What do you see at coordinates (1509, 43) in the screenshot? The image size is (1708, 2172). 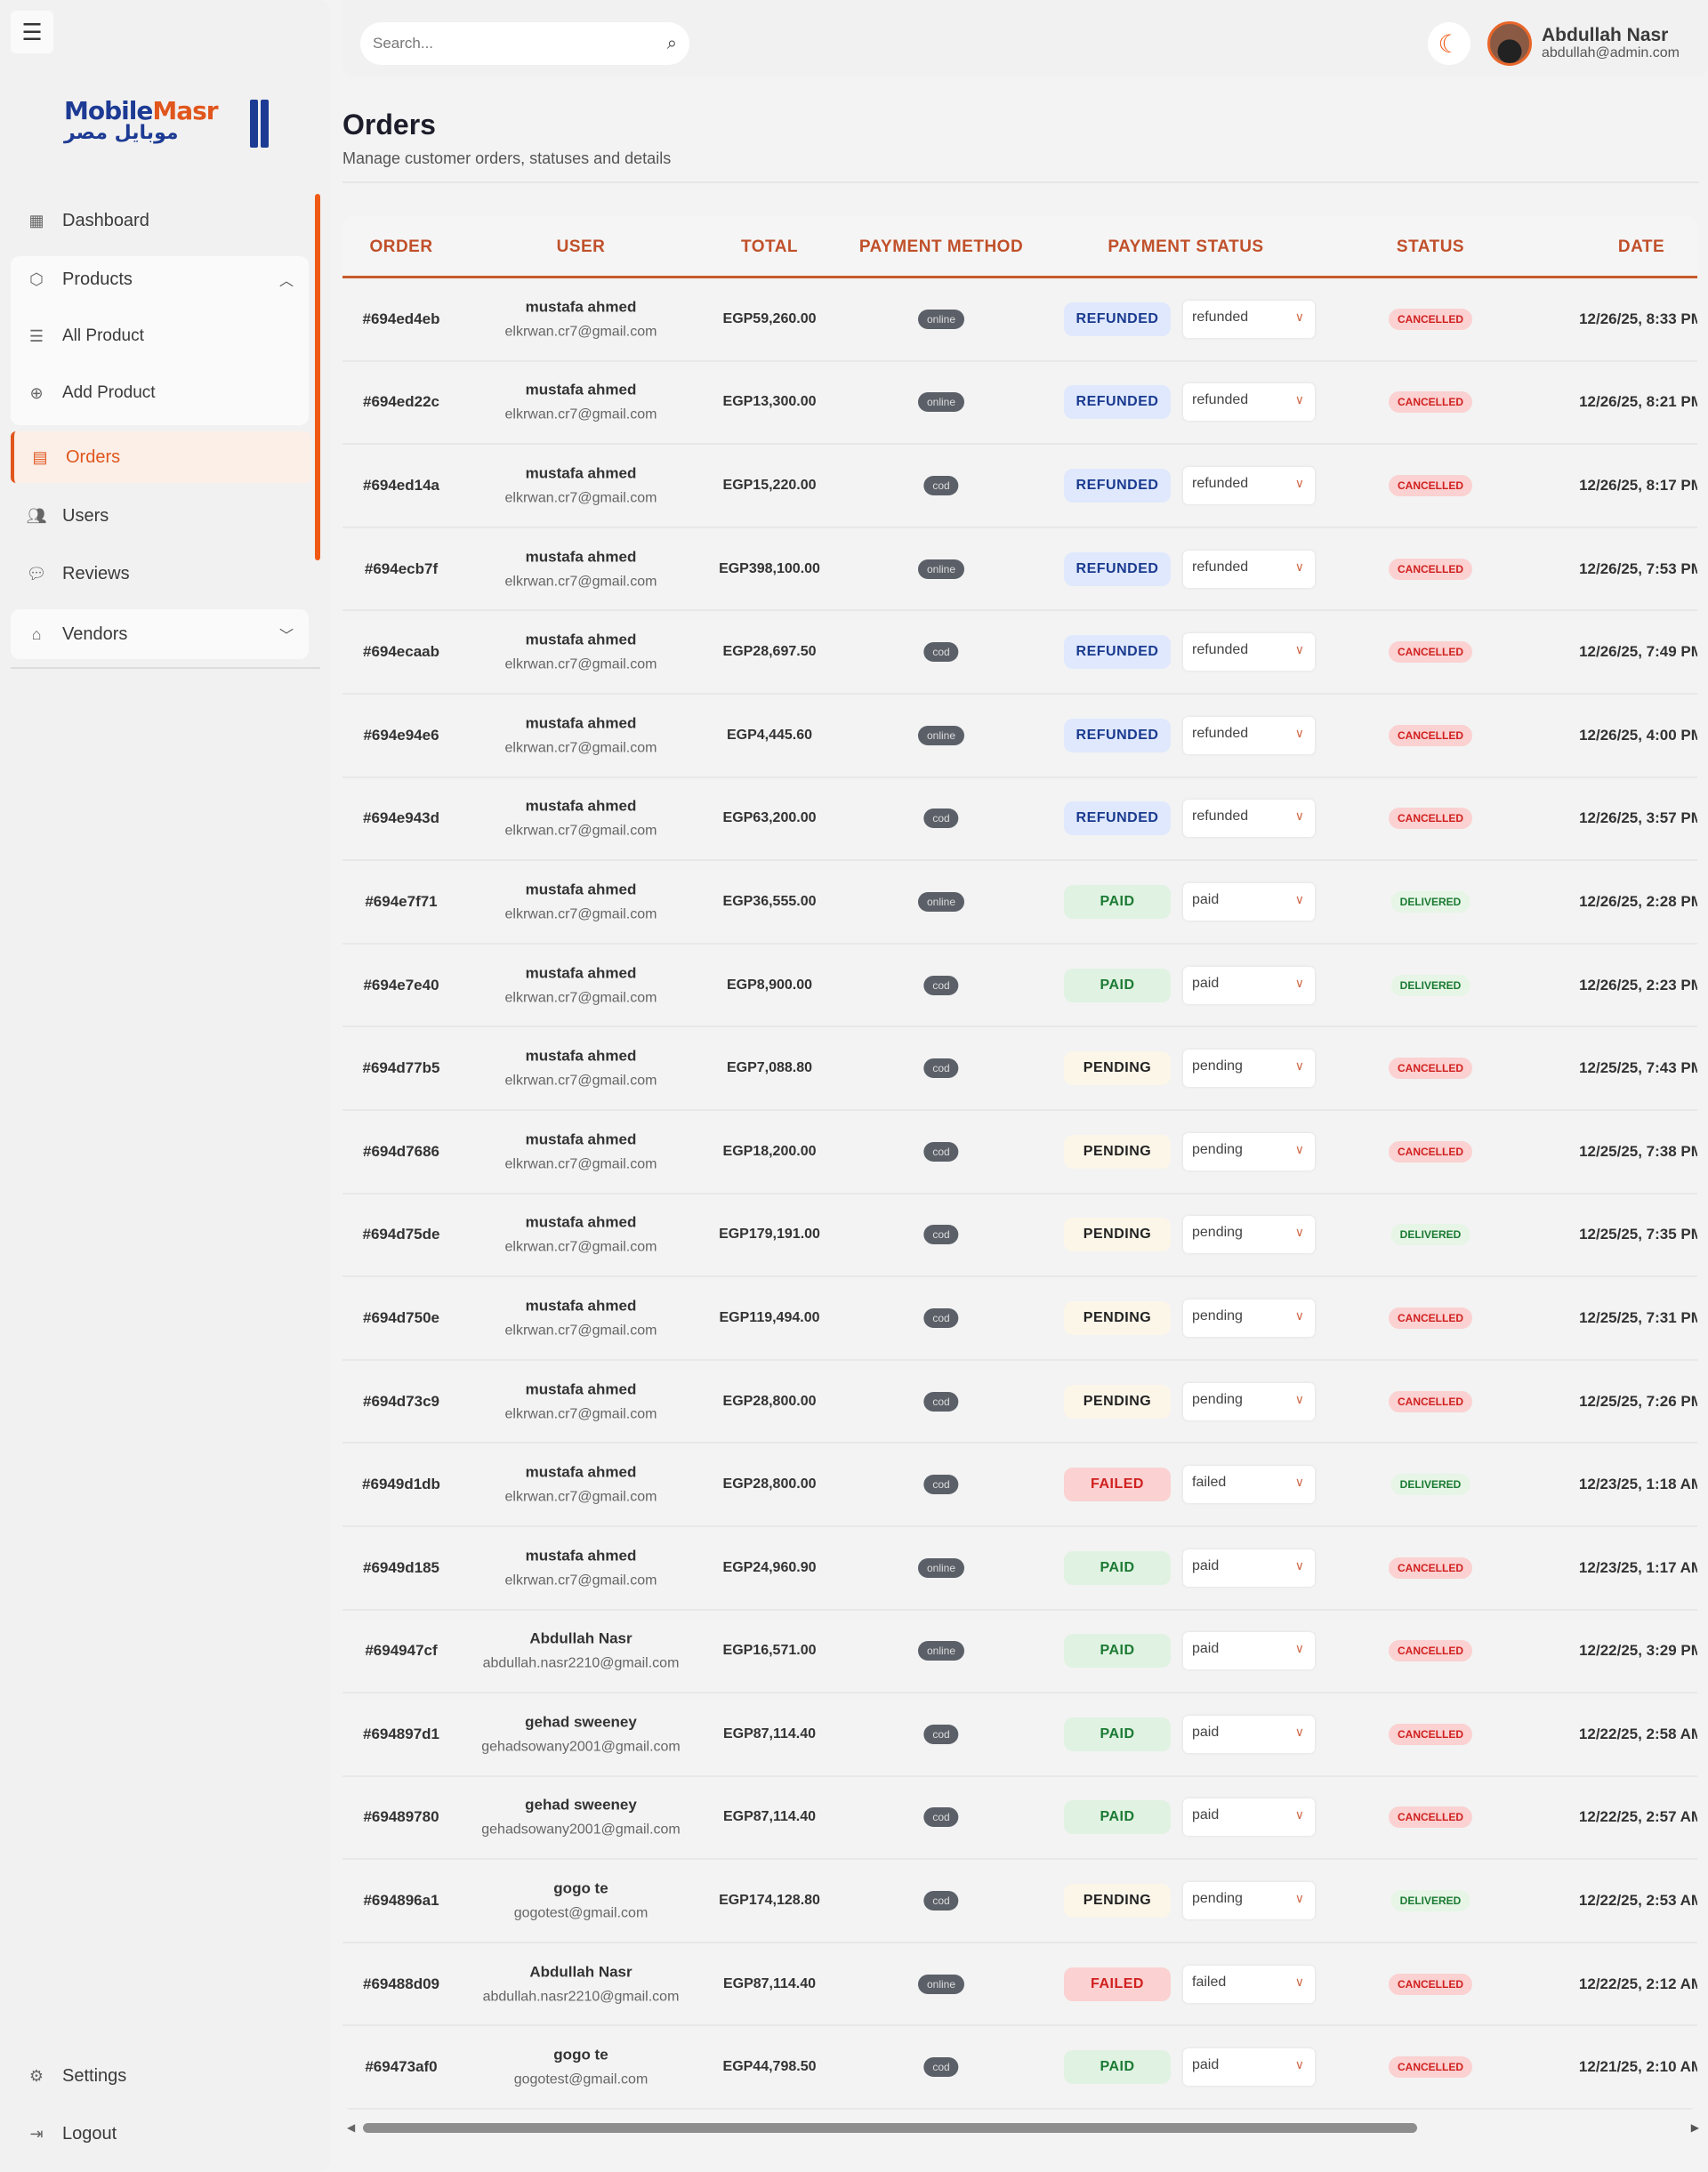 I see `avatar` at bounding box center [1509, 43].